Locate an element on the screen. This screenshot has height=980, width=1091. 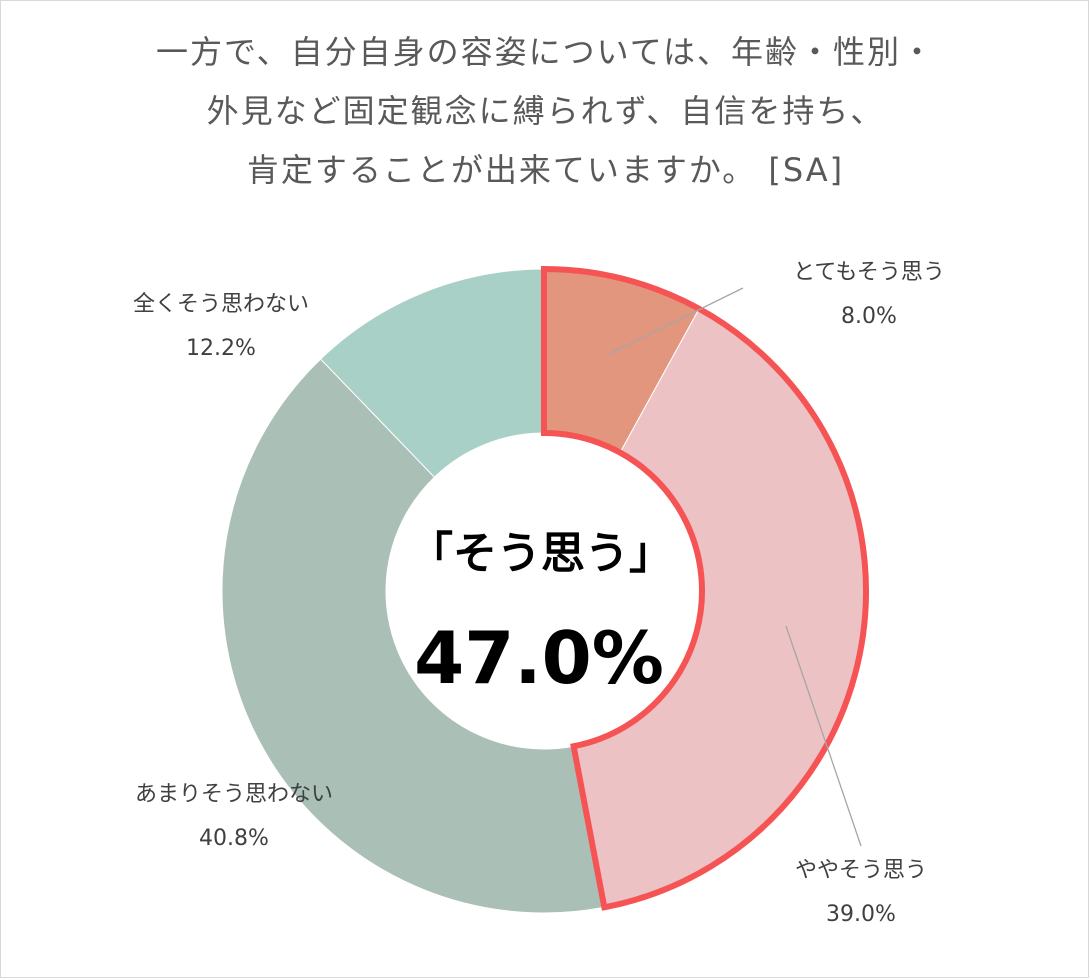
slice-value-label: 8.0% is located at coordinates (869, 316).